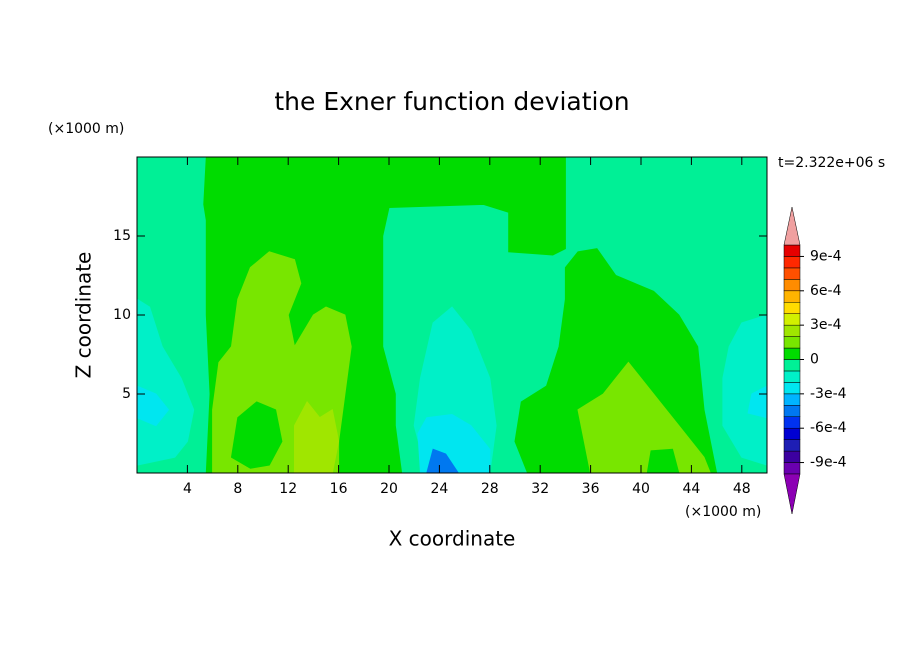 The image size is (904, 654). What do you see at coordinates (451, 101) in the screenshot?
I see `chart-title: the Exner function deviation` at bounding box center [451, 101].